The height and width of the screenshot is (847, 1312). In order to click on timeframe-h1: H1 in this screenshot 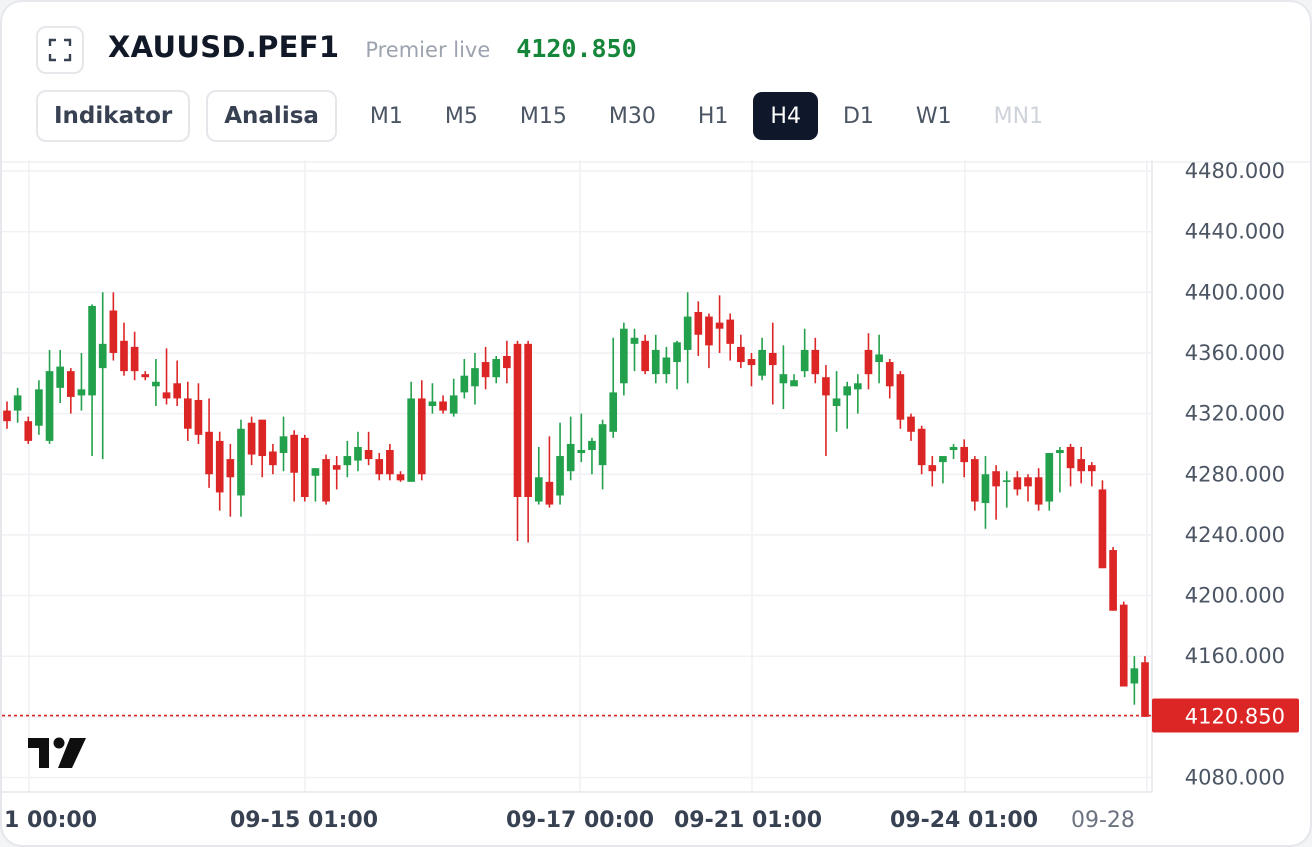, I will do `click(713, 116)`.